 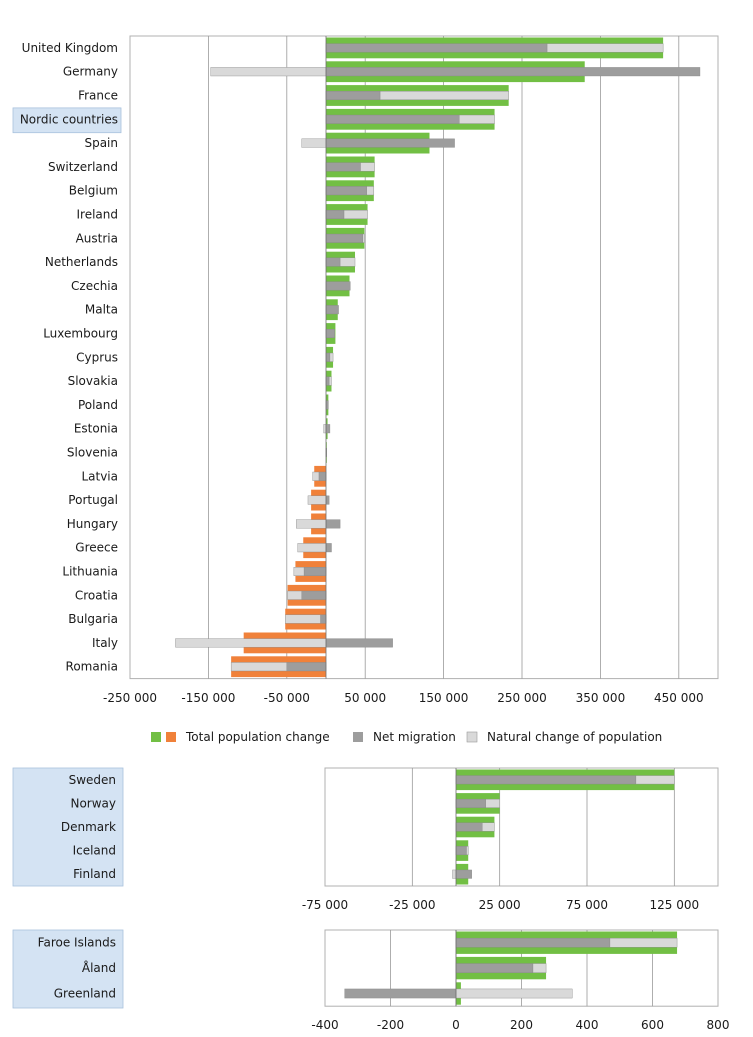 What do you see at coordinates (533, 942) in the screenshot?
I see `bar-net-migration-faroe-islands` at bounding box center [533, 942].